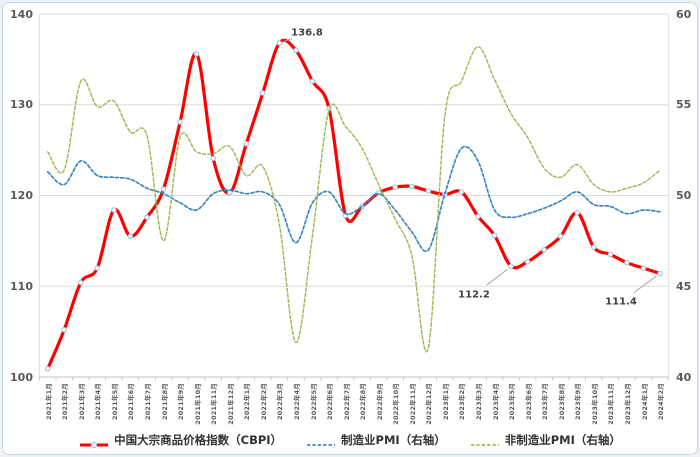 The width and height of the screenshot is (700, 457). What do you see at coordinates (214, 404) in the screenshot?
I see `x-axis-tick-label: 2021年11月` at bounding box center [214, 404].